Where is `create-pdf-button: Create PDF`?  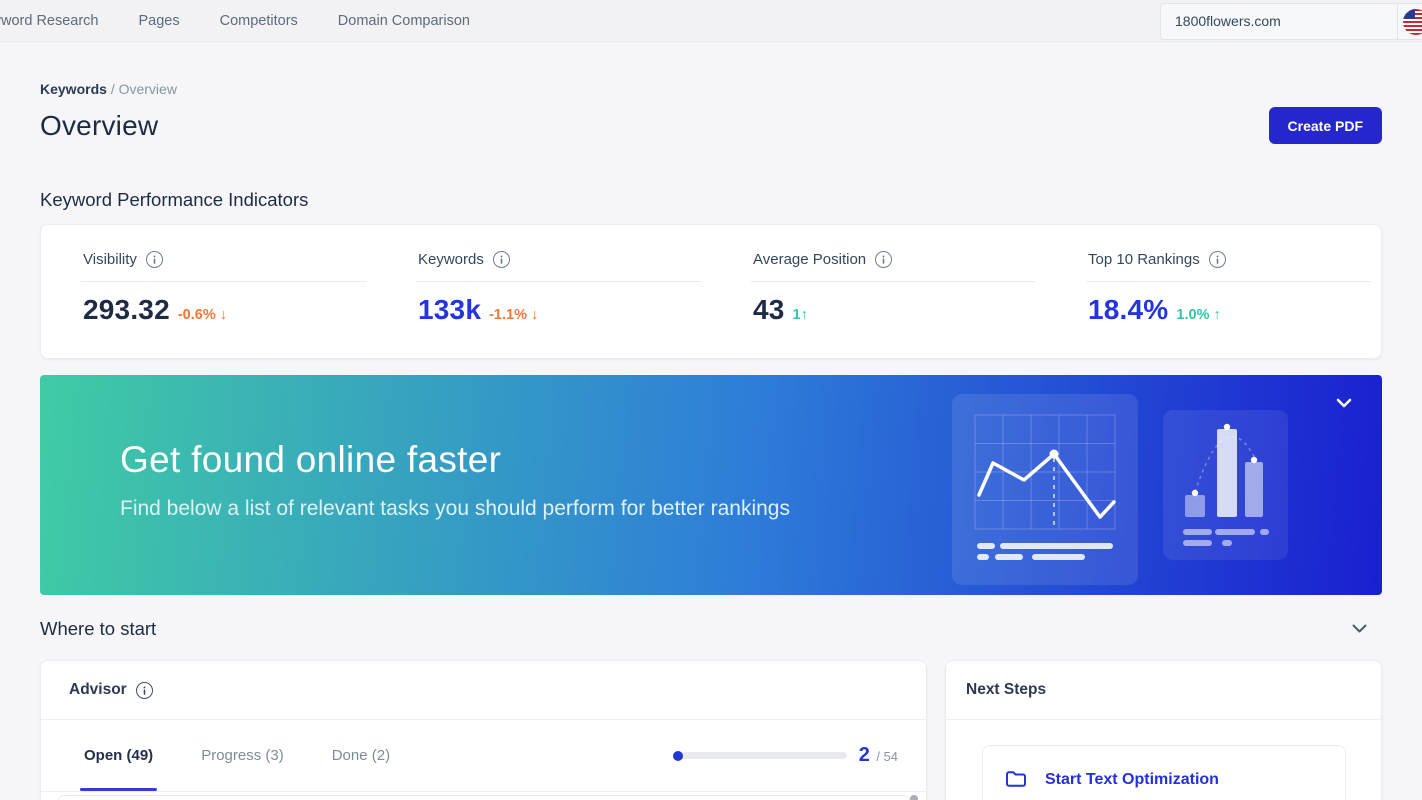 create-pdf-button: Create PDF is located at coordinates (1325, 125).